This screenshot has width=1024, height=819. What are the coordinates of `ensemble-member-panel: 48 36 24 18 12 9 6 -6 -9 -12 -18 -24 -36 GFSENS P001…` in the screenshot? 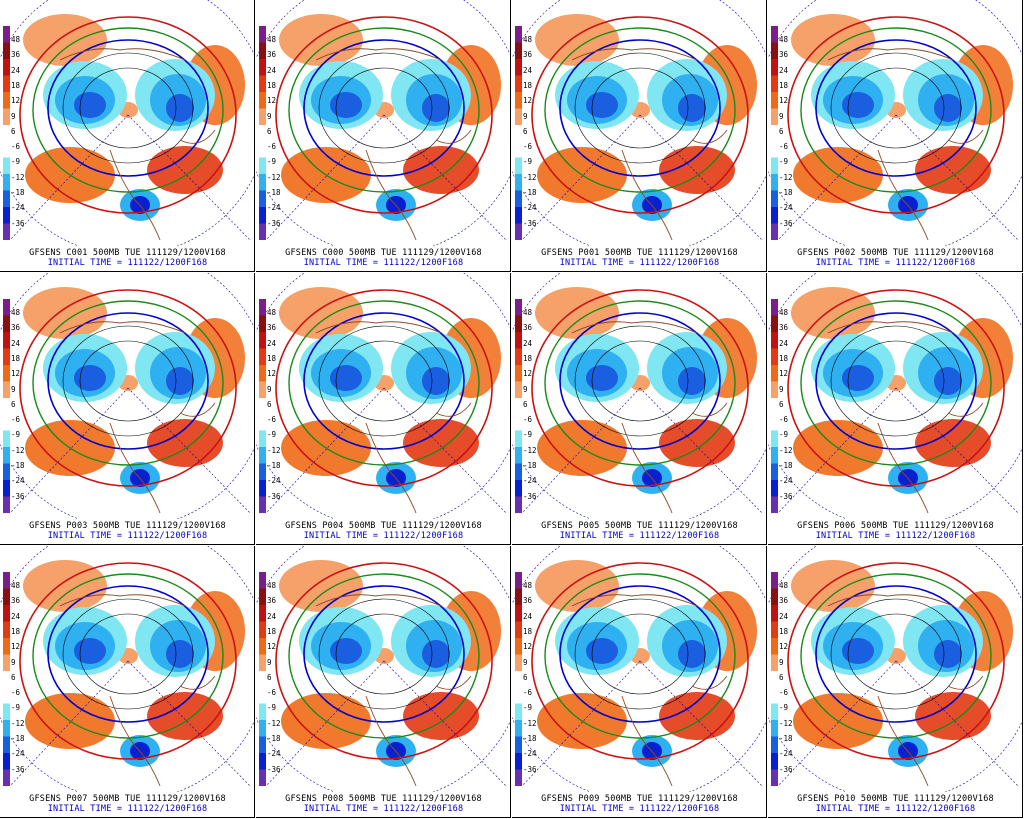 It's located at (639, 136).